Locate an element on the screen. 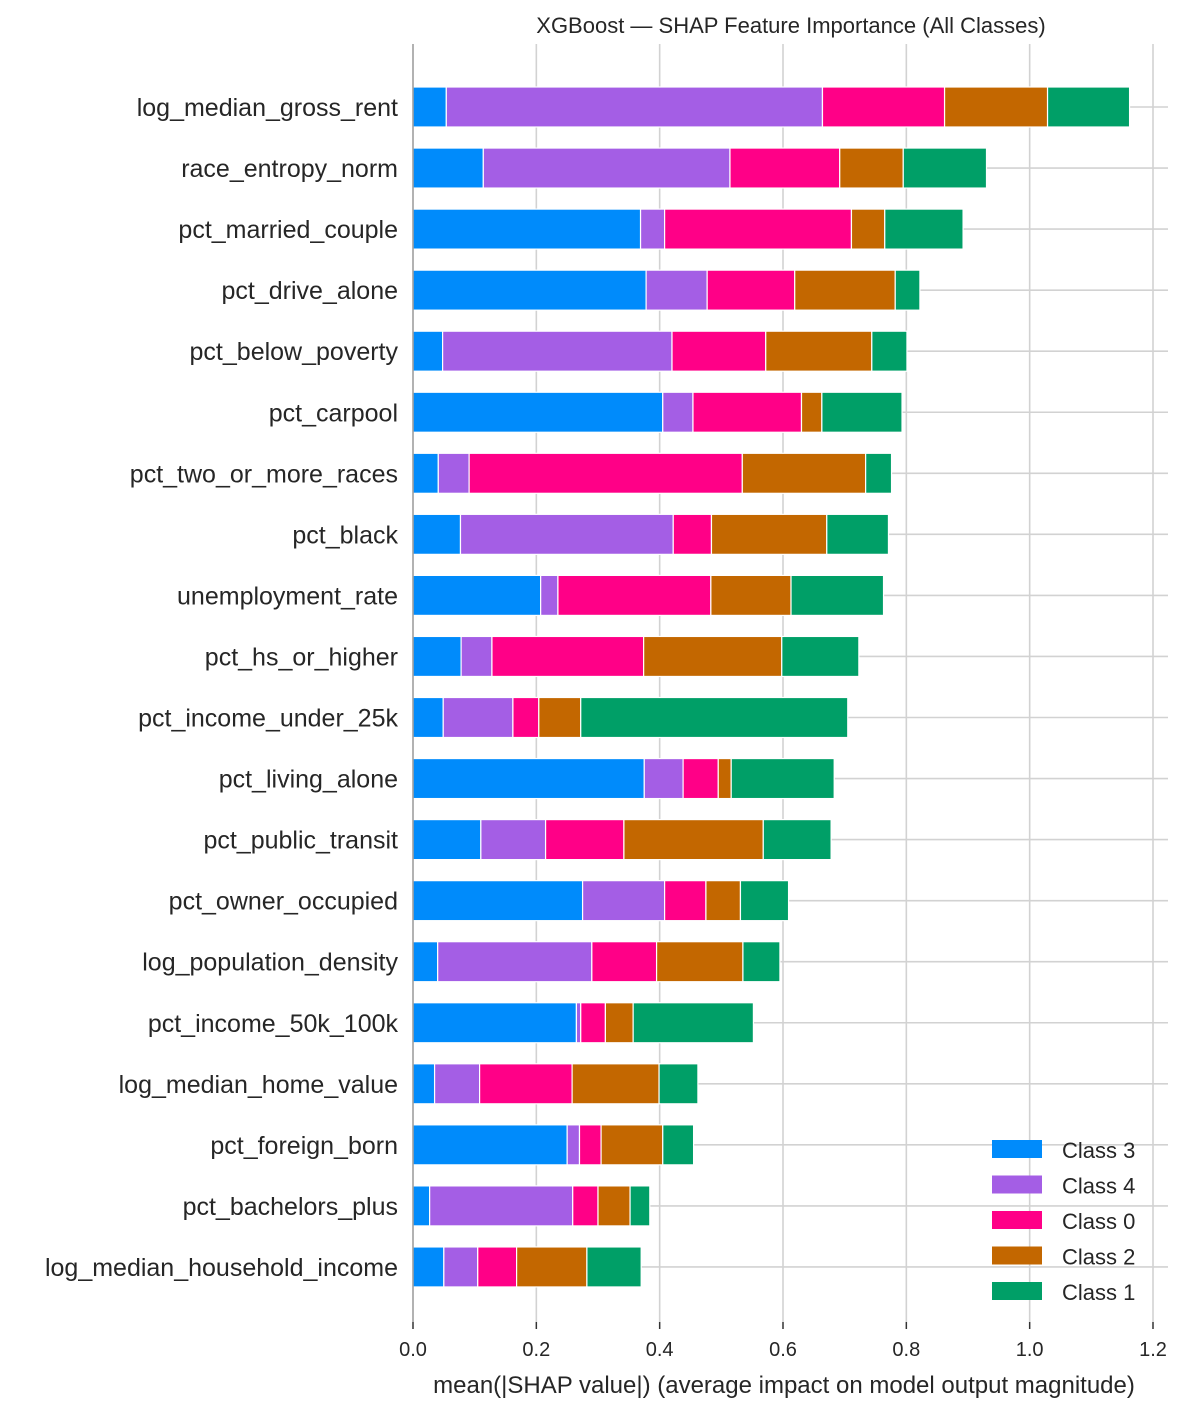 The image size is (1185, 1410). feature-label: pct_income_under_25k is located at coordinates (268, 719).